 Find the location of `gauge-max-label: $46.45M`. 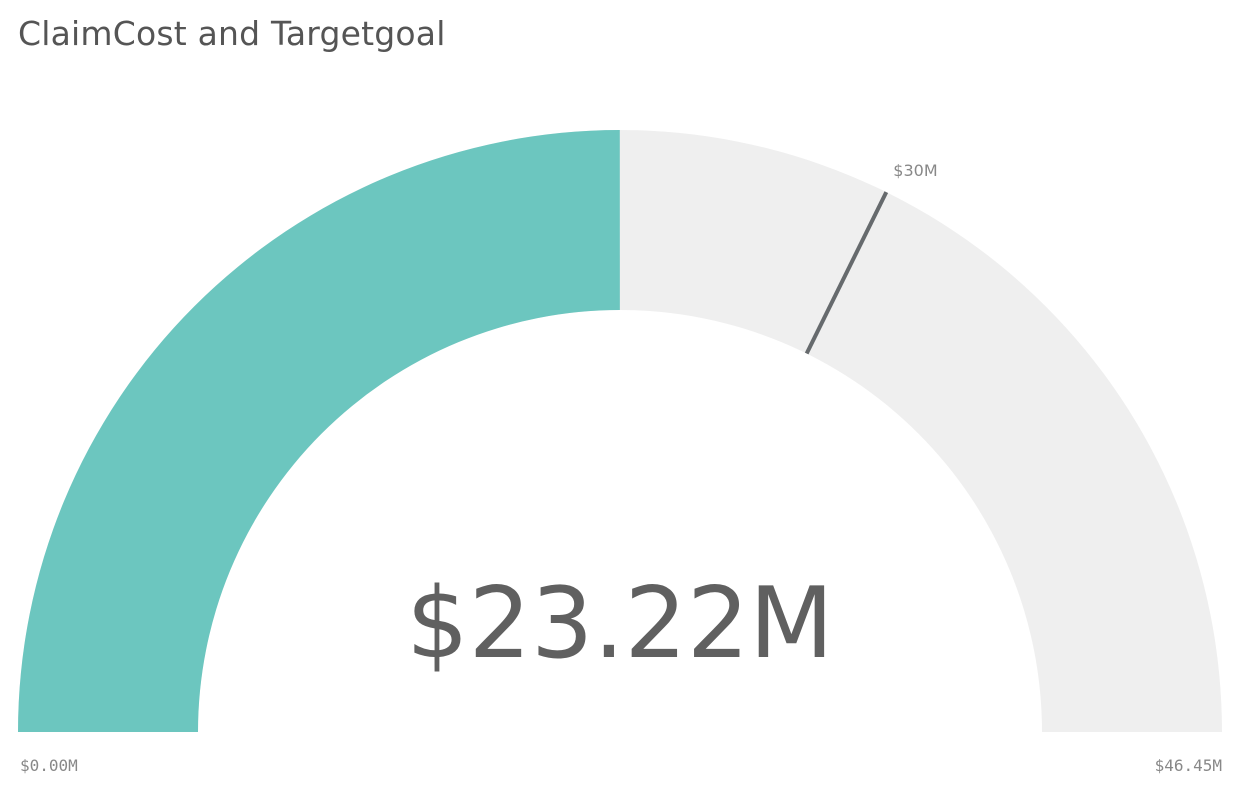

gauge-max-label: $46.45M is located at coordinates (1188, 765).